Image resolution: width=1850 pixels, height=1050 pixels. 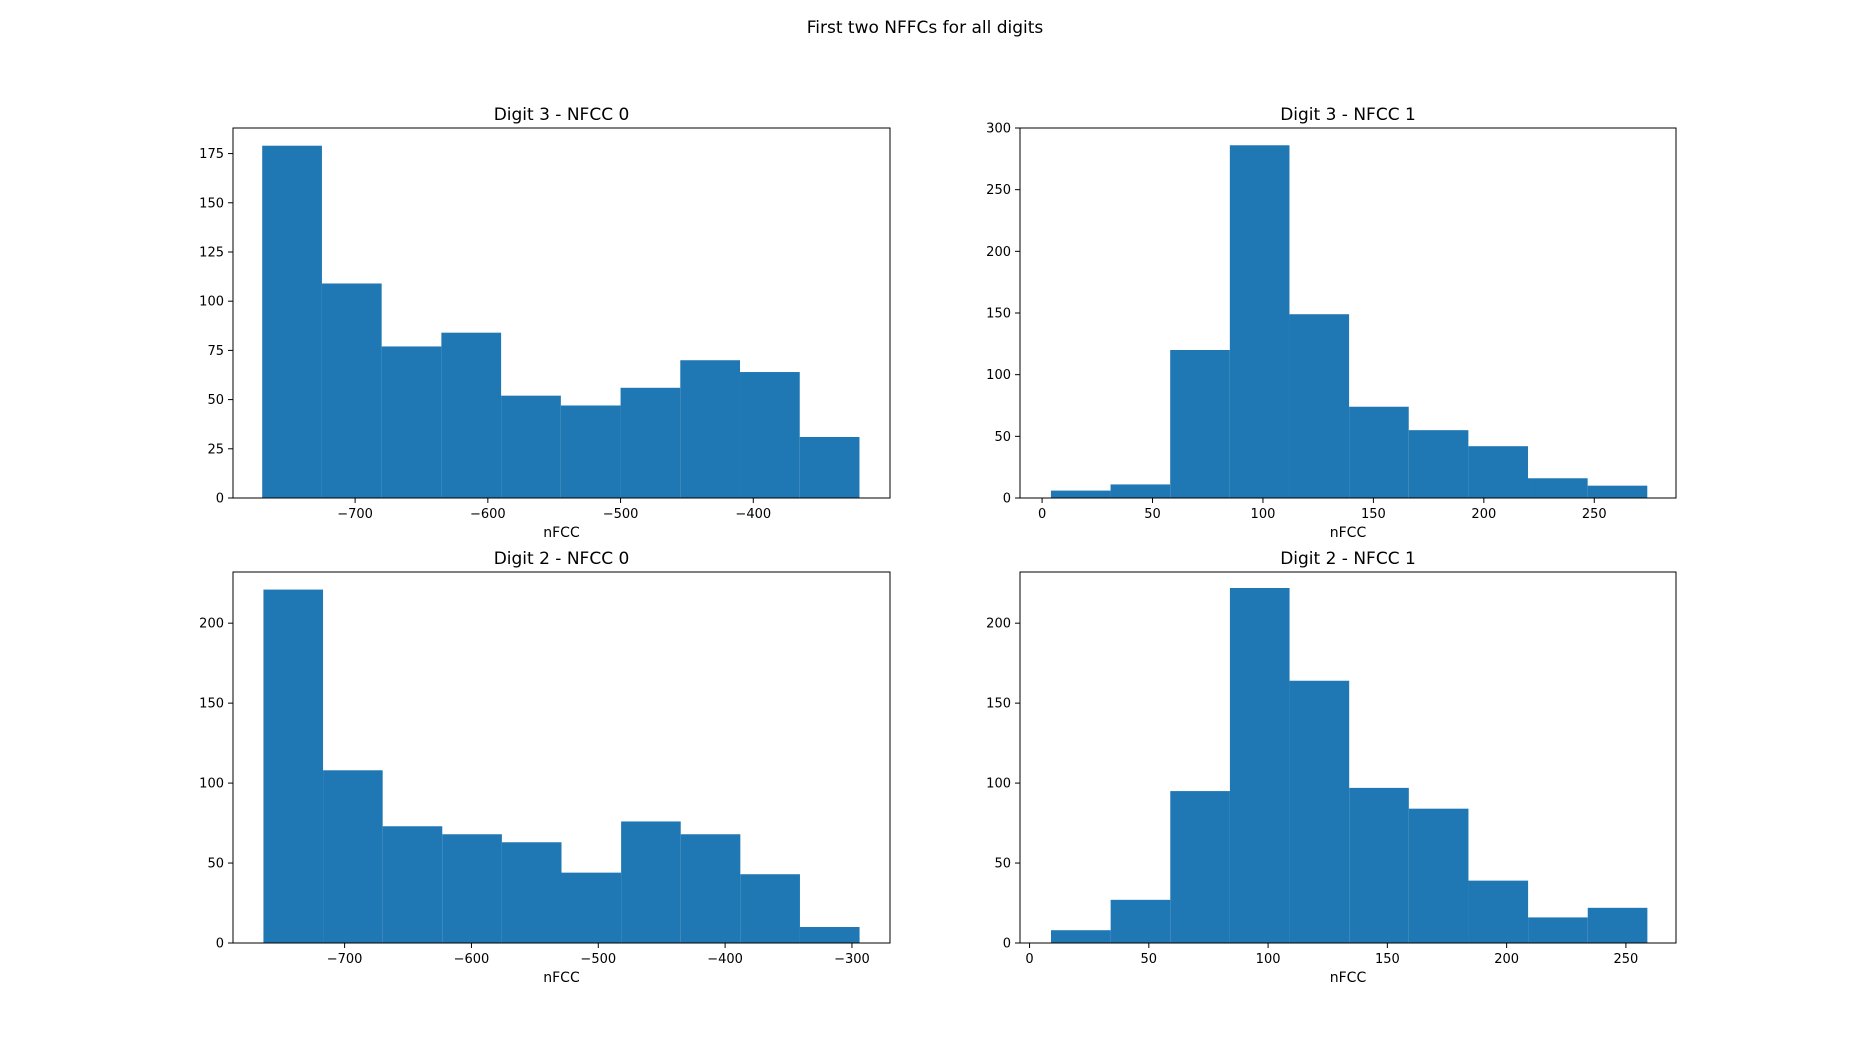 I want to click on subplot-title: Digit 3 - NFCC 0, so click(x=562, y=115).